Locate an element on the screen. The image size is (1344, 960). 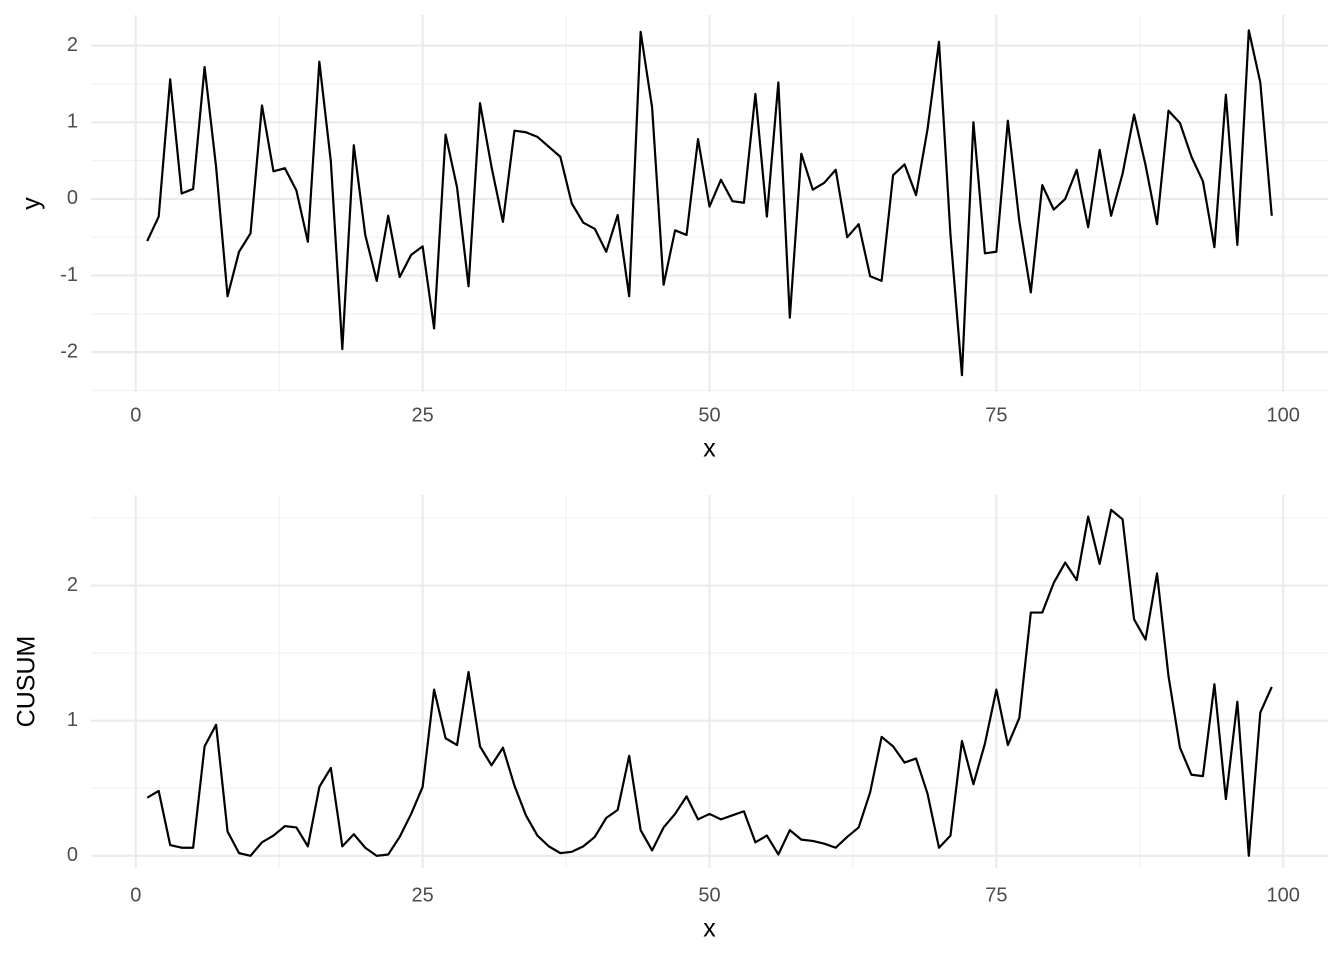
y-tick-label: -1 is located at coordinates (69, 275).